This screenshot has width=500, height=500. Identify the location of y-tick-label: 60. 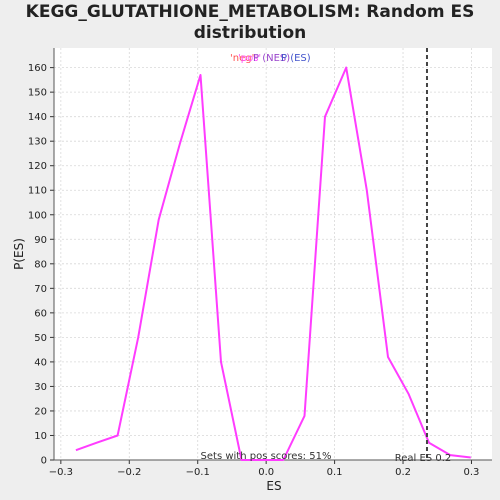
(40, 313).